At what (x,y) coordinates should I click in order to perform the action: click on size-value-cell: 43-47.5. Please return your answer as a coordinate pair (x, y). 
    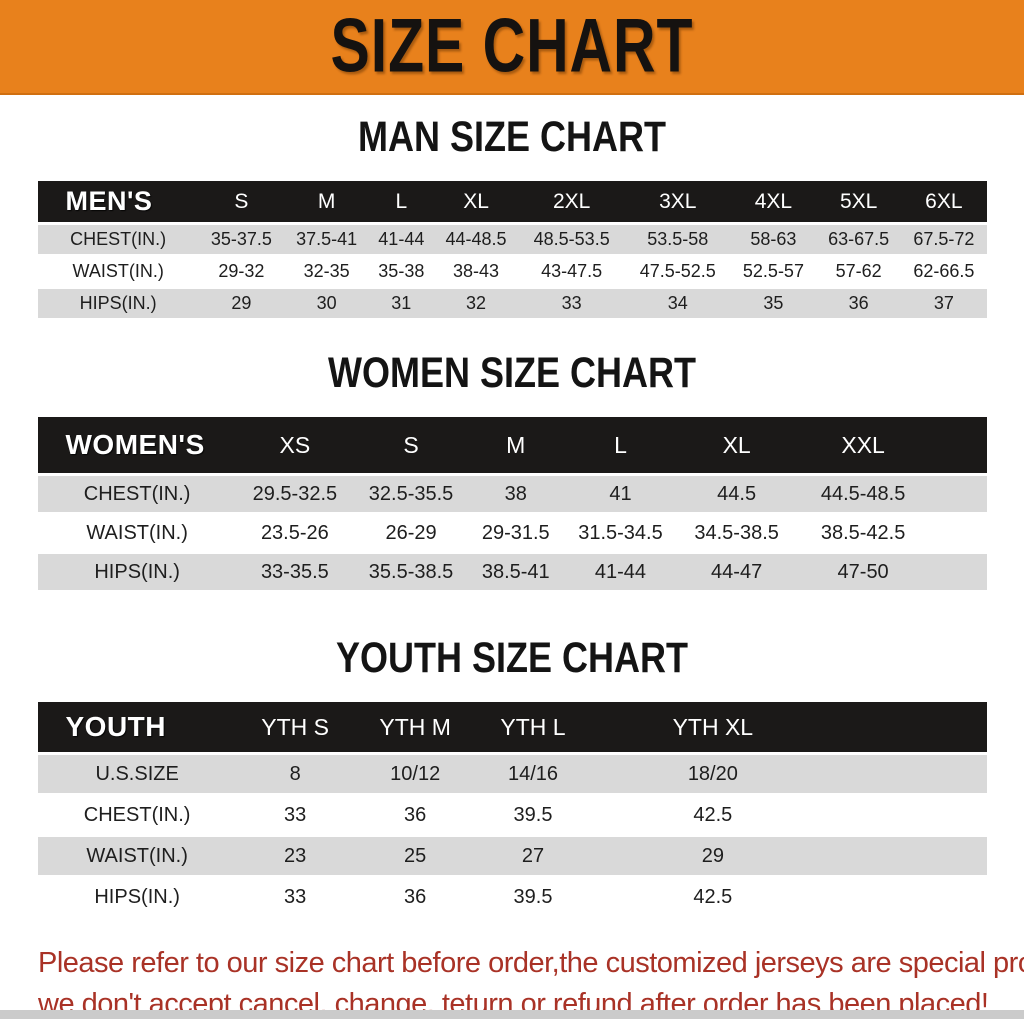
    Looking at the image, I should click on (572, 271).